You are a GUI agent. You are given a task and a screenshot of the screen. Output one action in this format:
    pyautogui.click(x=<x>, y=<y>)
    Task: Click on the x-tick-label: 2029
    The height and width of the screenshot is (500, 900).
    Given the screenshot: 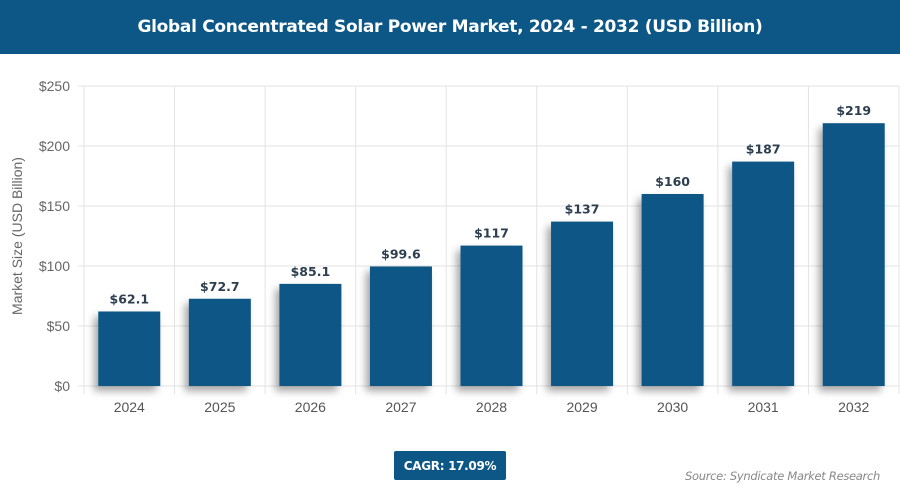 What is the action you would take?
    pyautogui.click(x=581, y=407)
    